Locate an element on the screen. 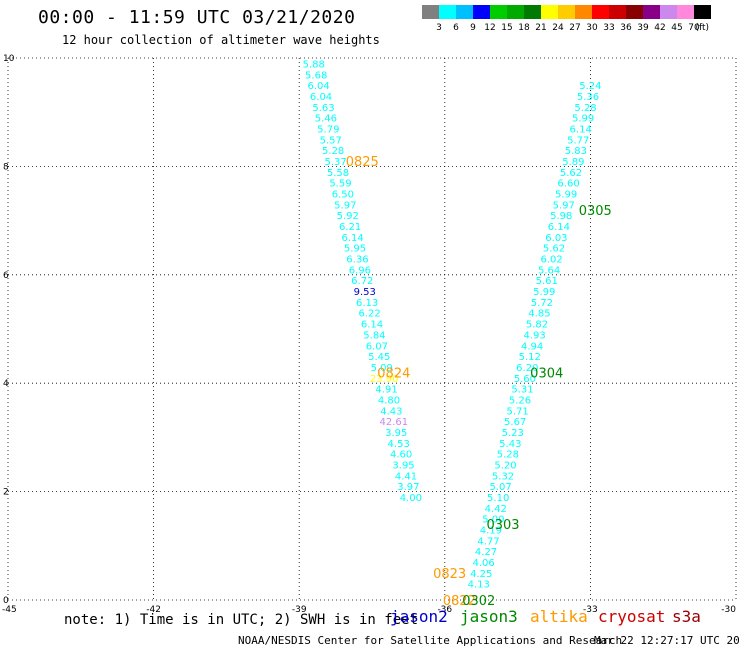 The image size is (740, 650). wave-height-value: 4.80 is located at coordinates (389, 400).